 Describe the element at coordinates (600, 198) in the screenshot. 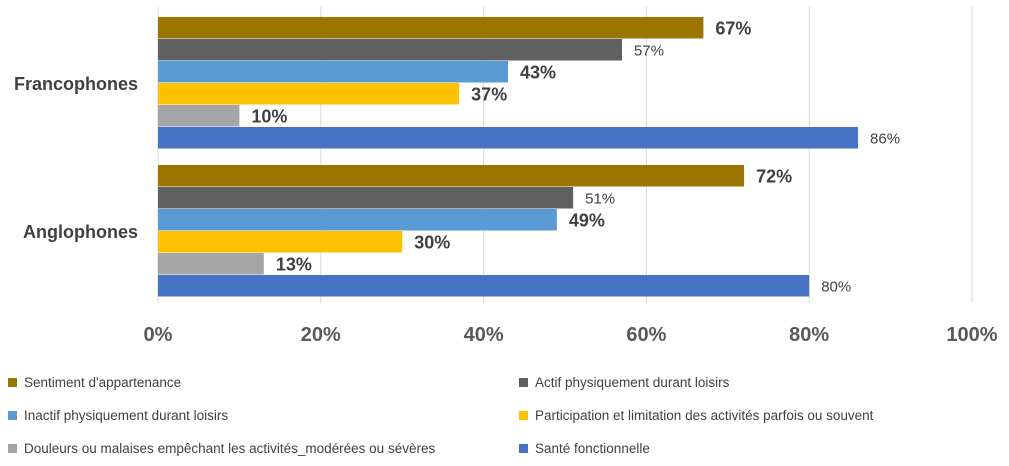

I see `data-label: 51%` at that location.